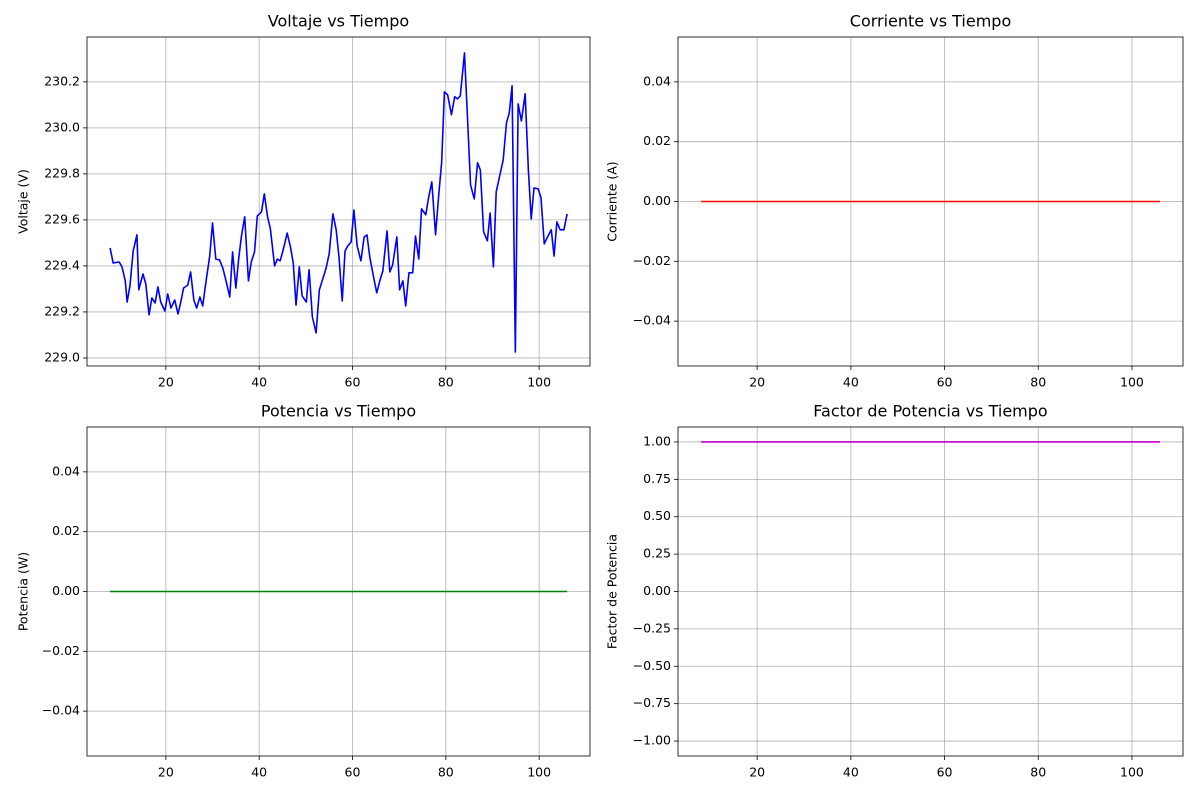  I want to click on y-axis-label: Potencia (W), so click(23, 591).